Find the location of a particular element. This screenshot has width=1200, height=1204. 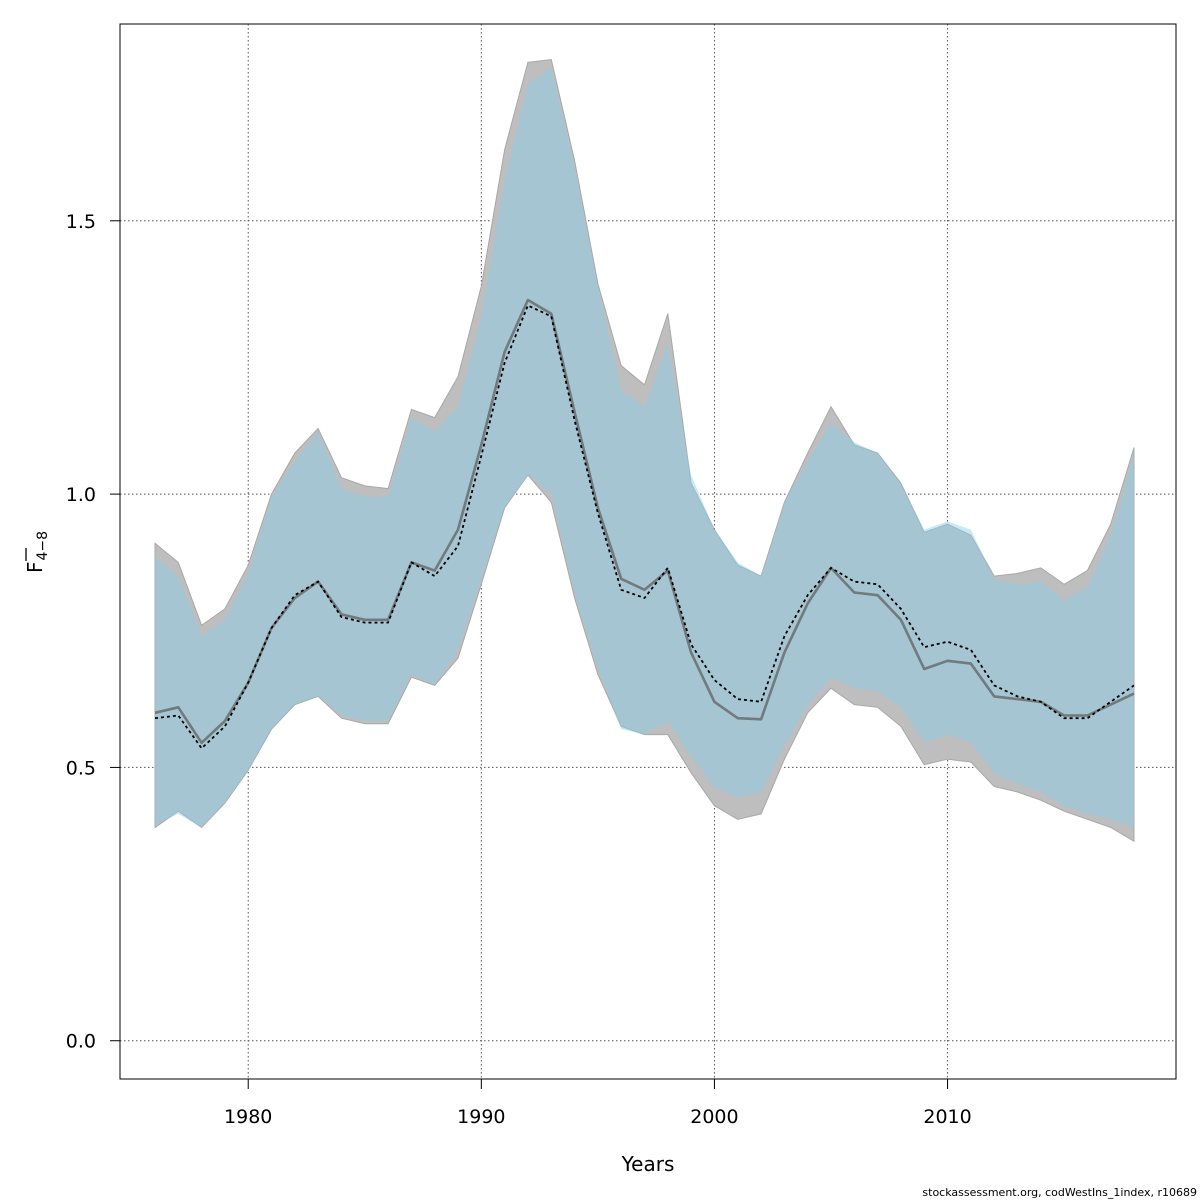

y-tick-label: 0.5 is located at coordinates (81, 768).